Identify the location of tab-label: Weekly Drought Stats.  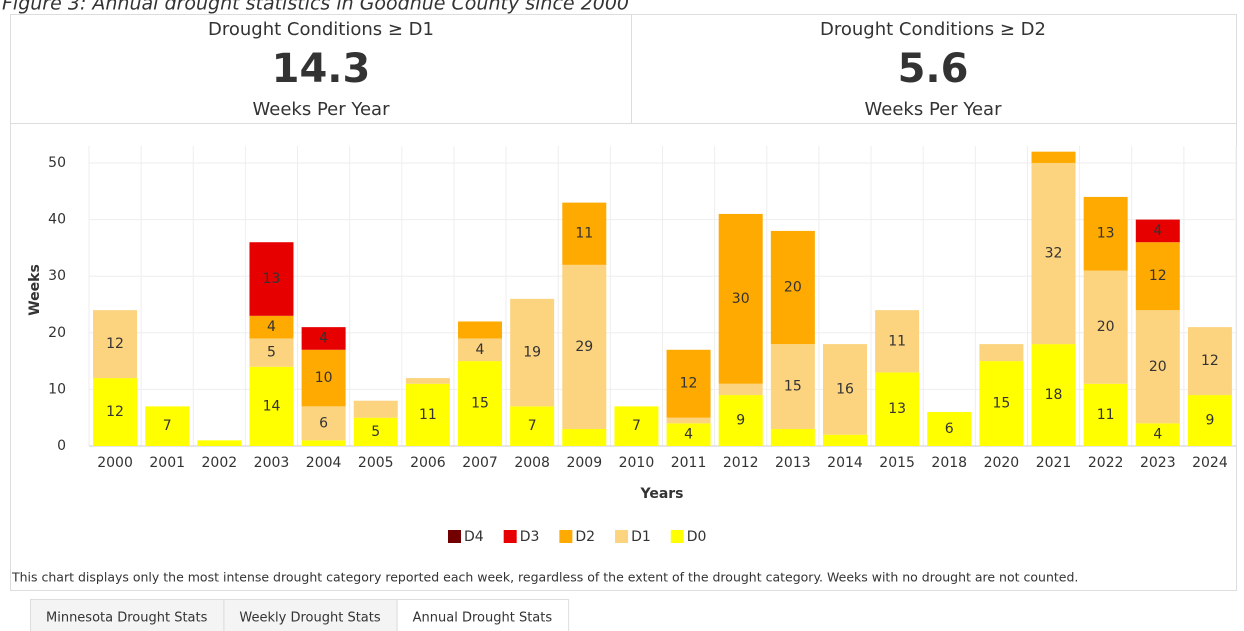
(309, 618).